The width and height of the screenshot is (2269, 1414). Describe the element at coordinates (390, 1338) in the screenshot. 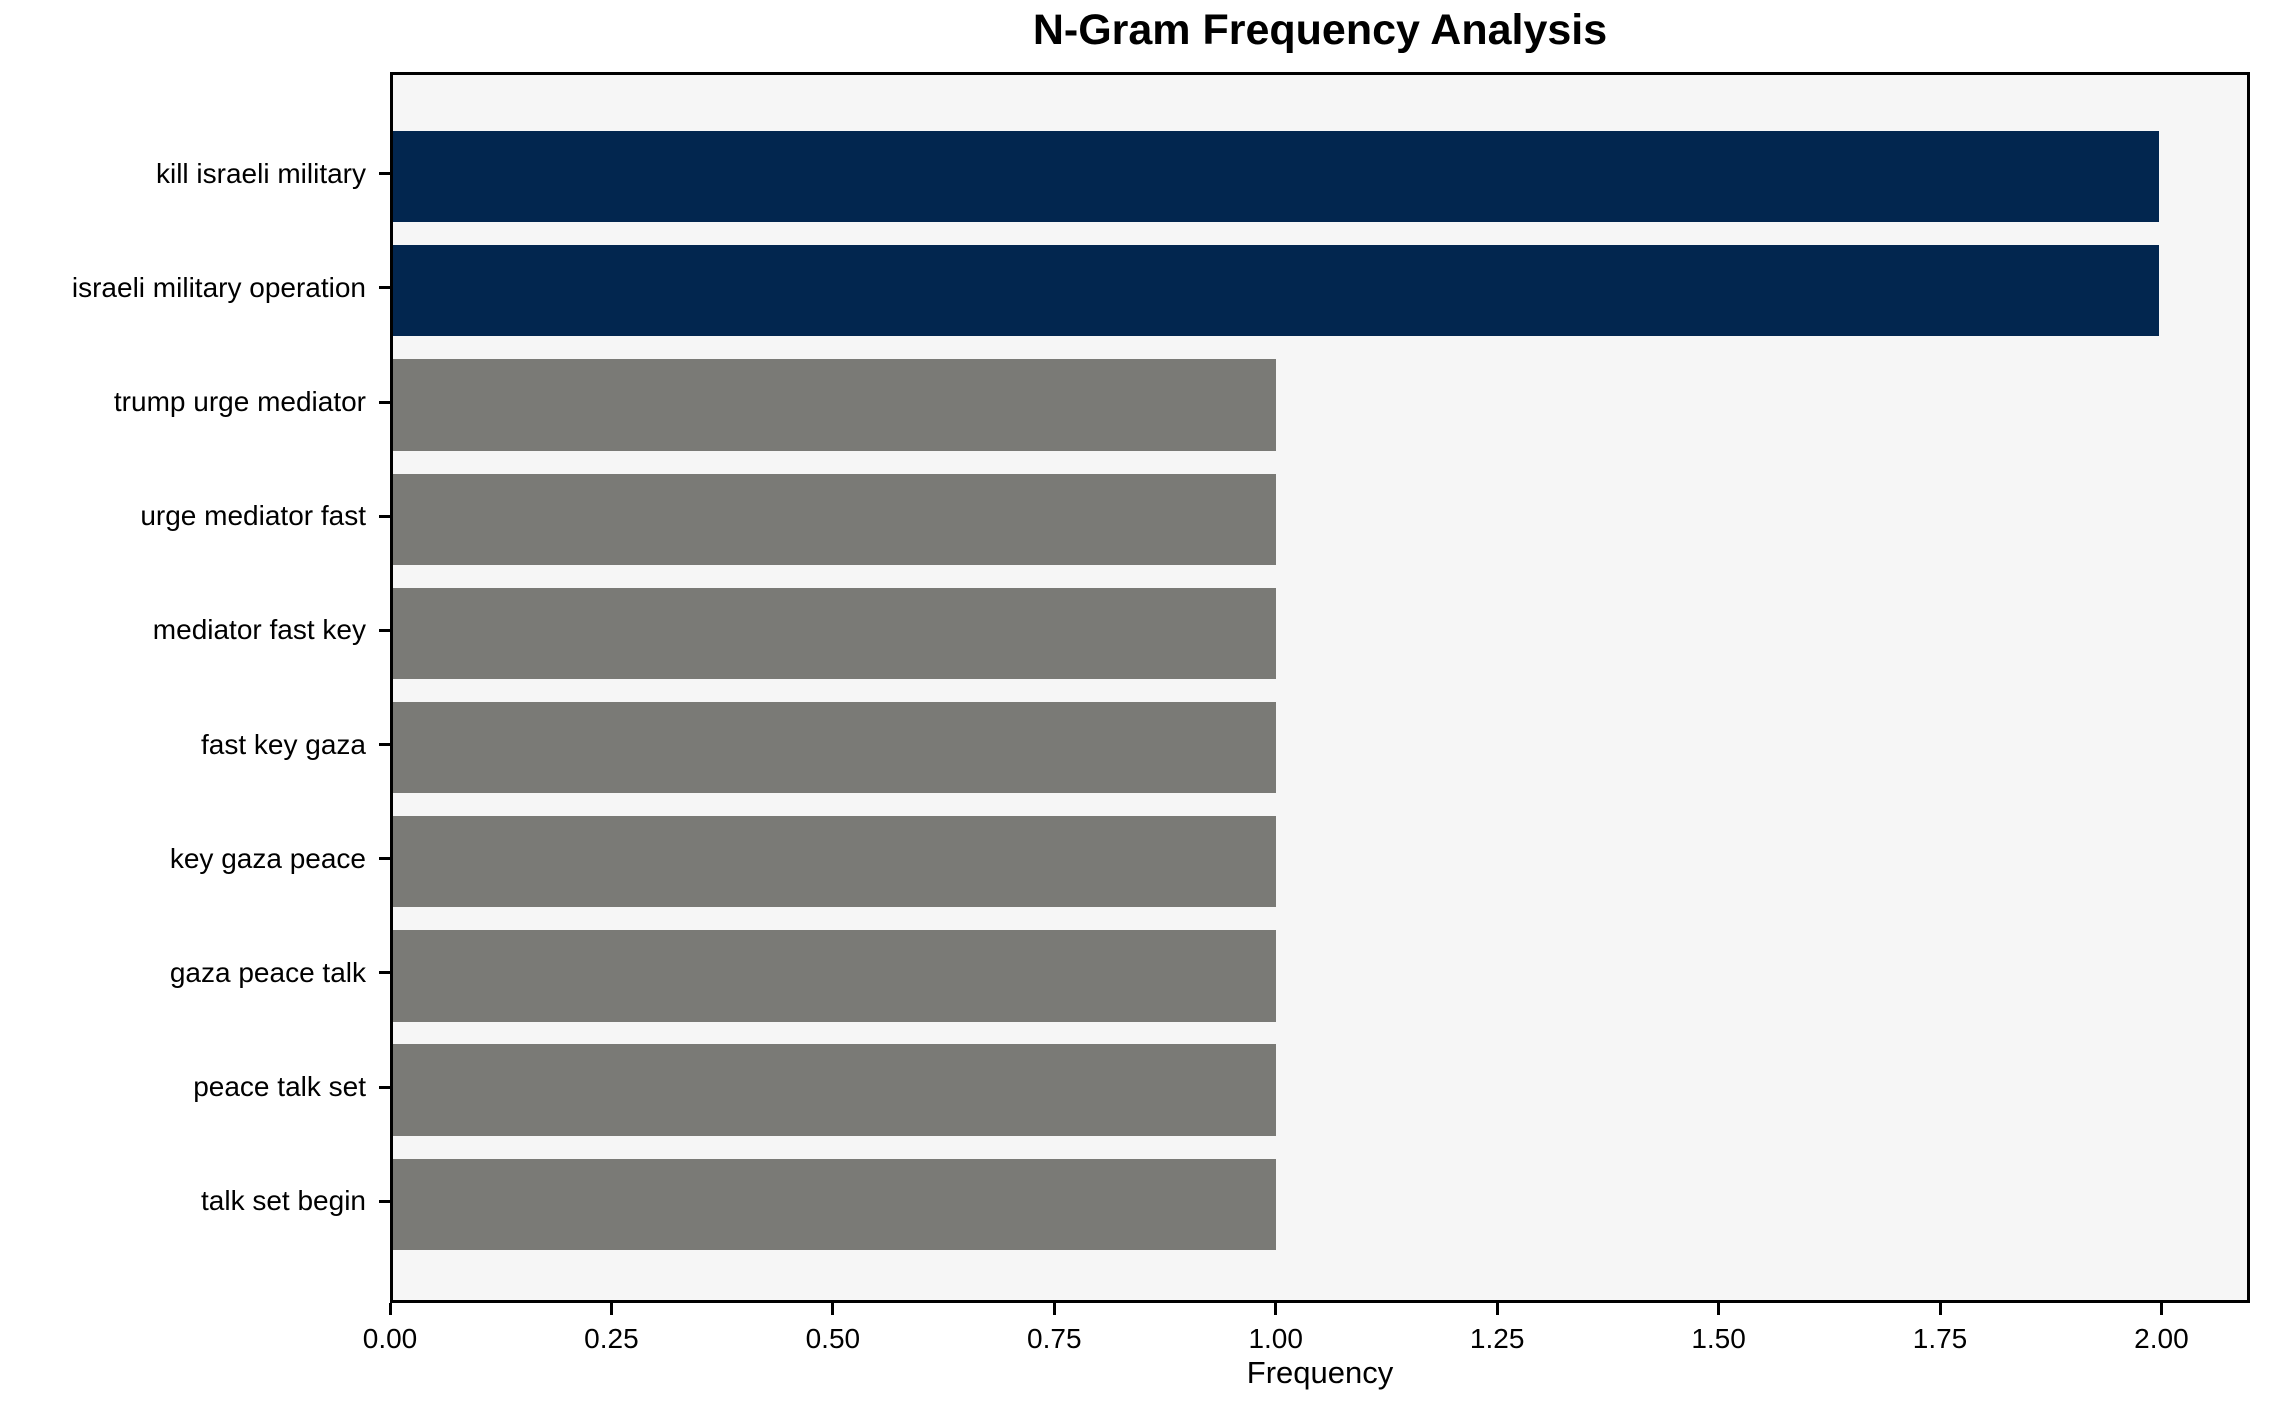

I see `x-tick-label: 0.00` at that location.